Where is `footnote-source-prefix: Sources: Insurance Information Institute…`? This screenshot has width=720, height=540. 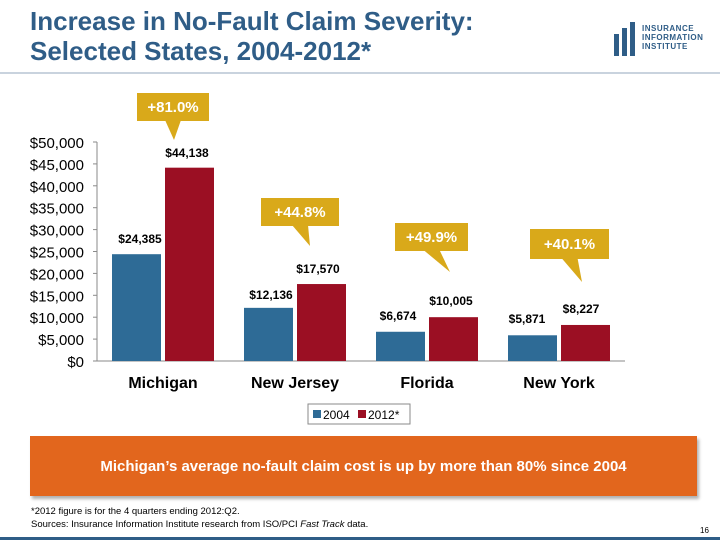 footnote-source-prefix: Sources: Insurance Information Institute… is located at coordinates (166, 524).